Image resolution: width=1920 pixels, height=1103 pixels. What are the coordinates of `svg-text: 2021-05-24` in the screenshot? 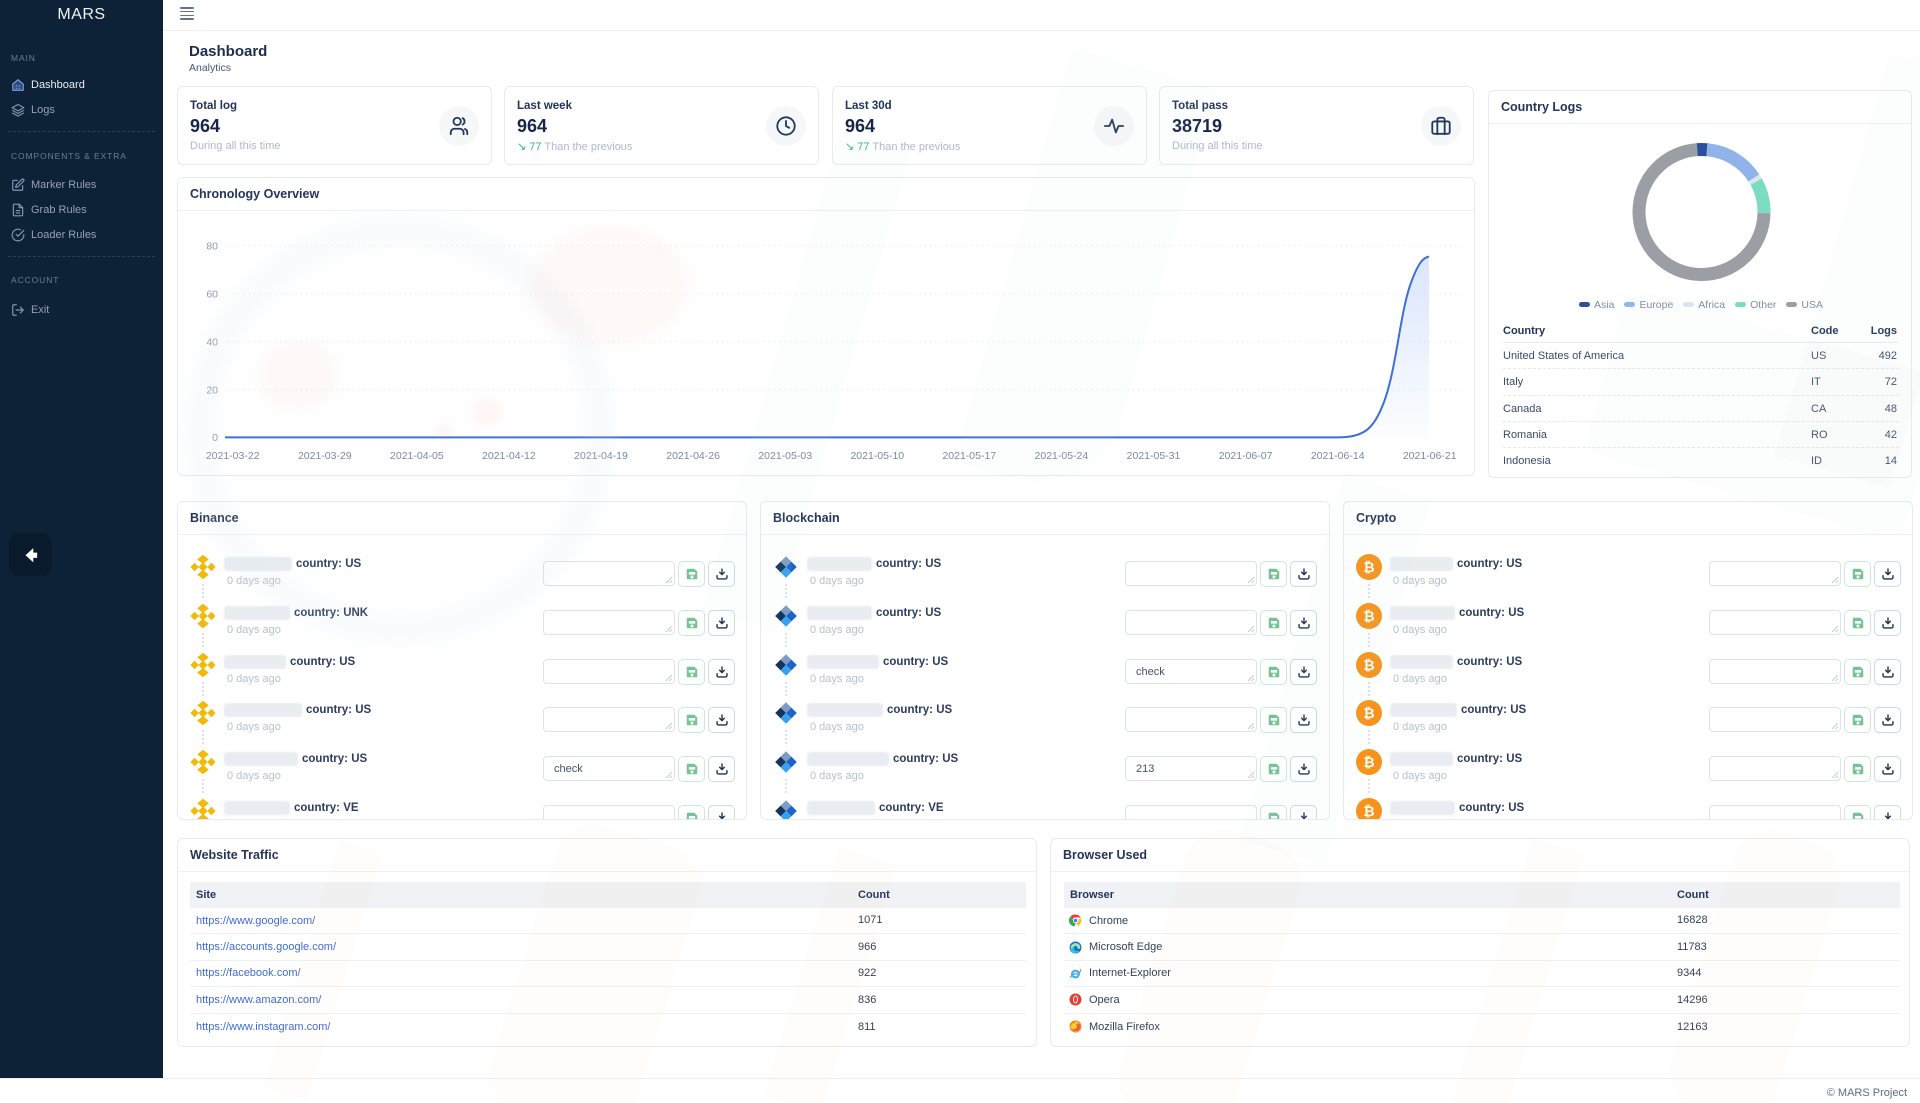 It's located at (1062, 456).